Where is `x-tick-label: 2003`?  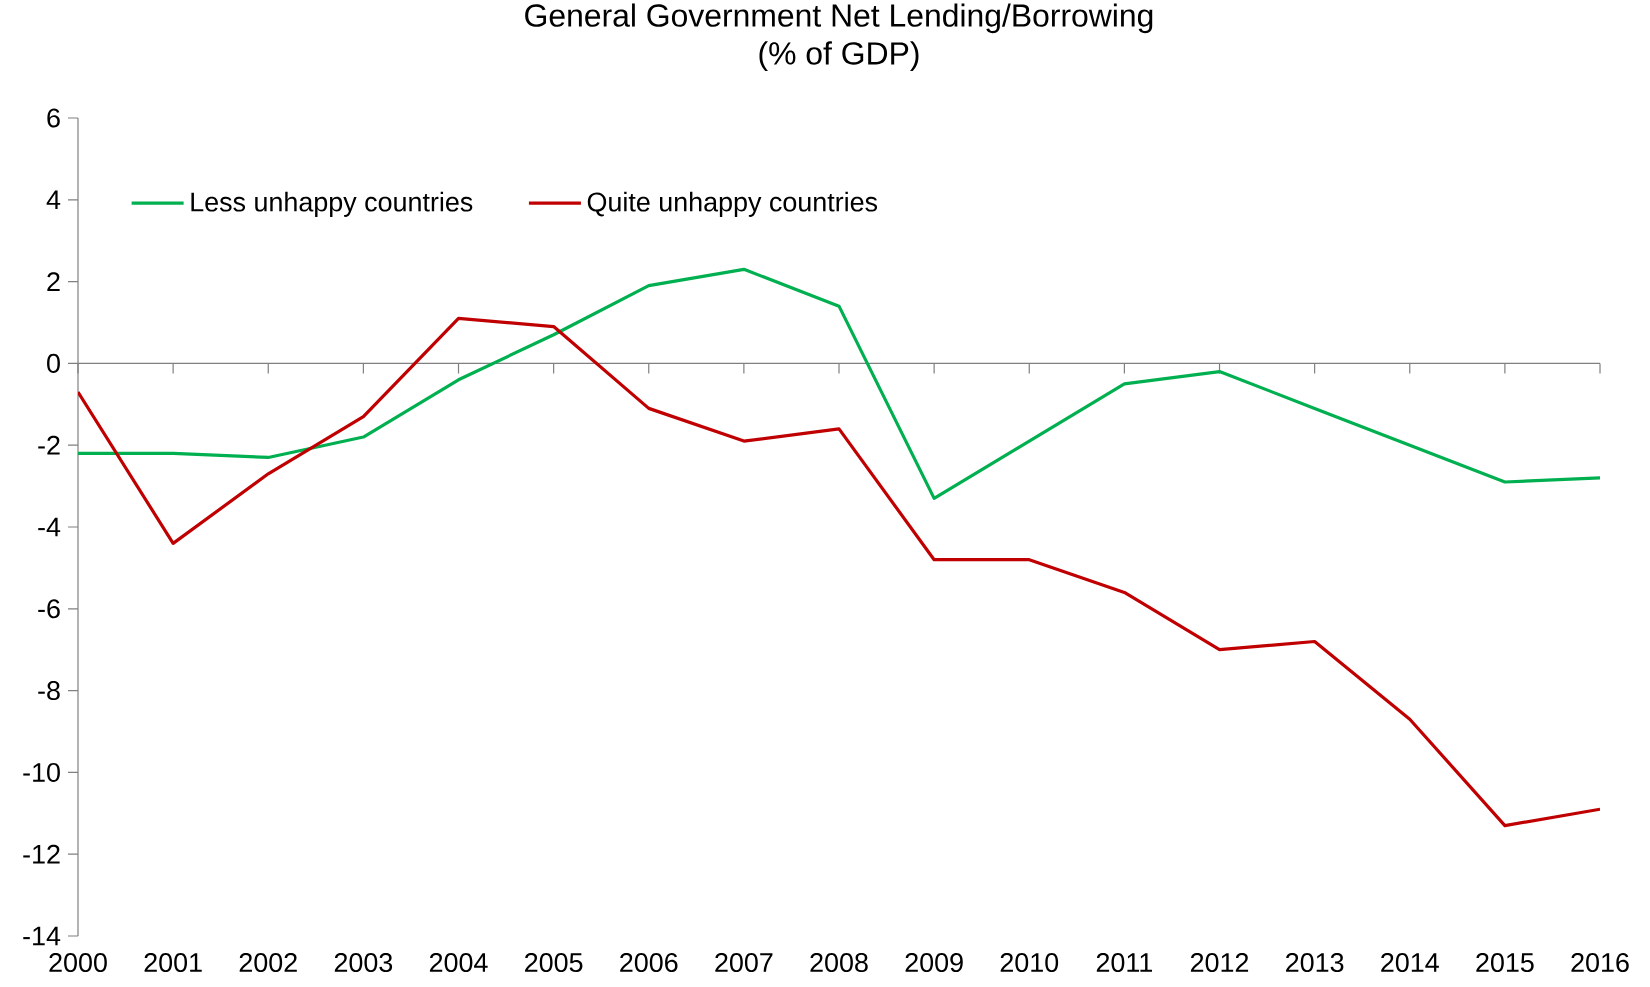
x-tick-label: 2003 is located at coordinates (363, 963).